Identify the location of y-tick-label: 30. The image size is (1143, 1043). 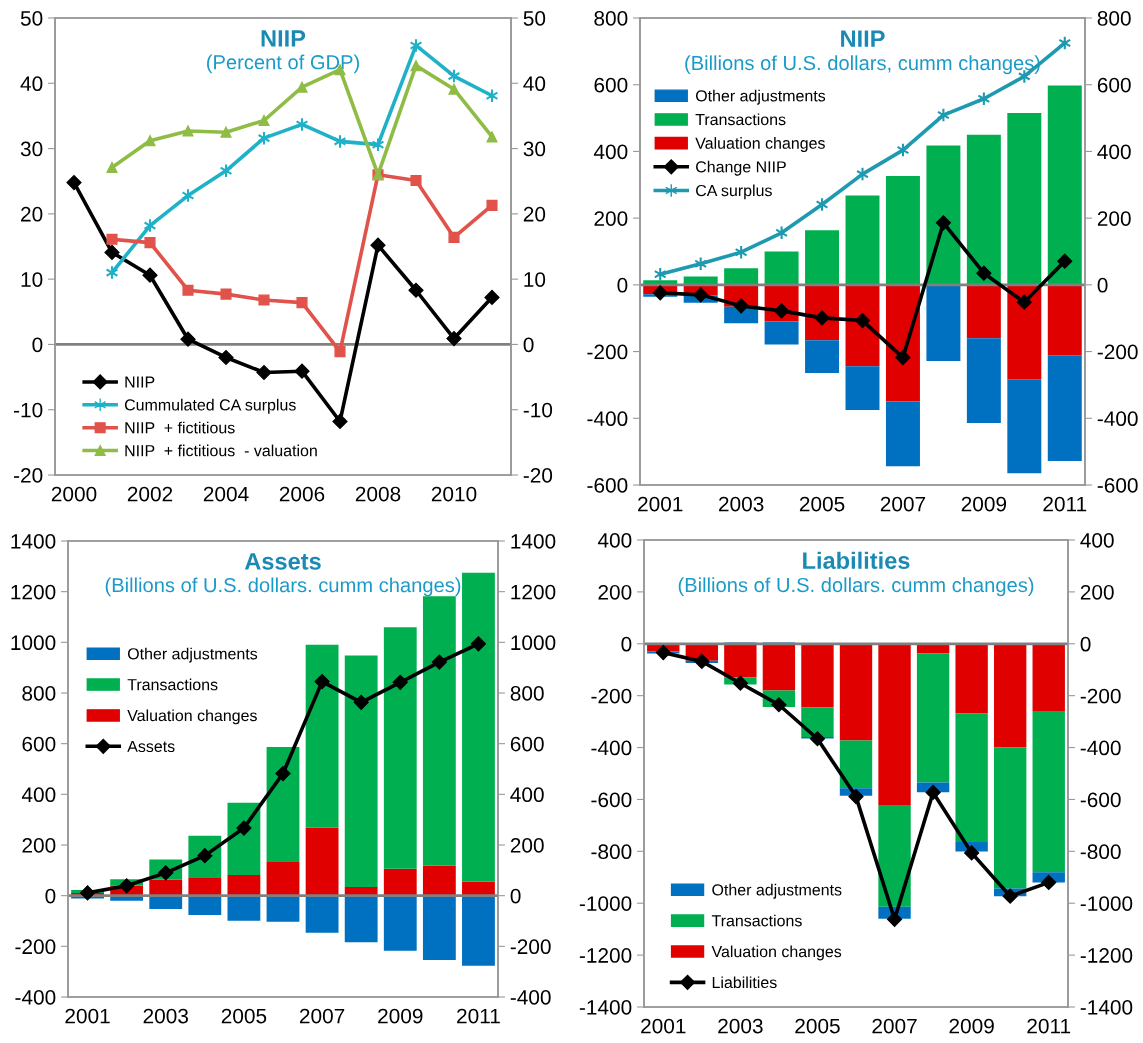
(31, 149).